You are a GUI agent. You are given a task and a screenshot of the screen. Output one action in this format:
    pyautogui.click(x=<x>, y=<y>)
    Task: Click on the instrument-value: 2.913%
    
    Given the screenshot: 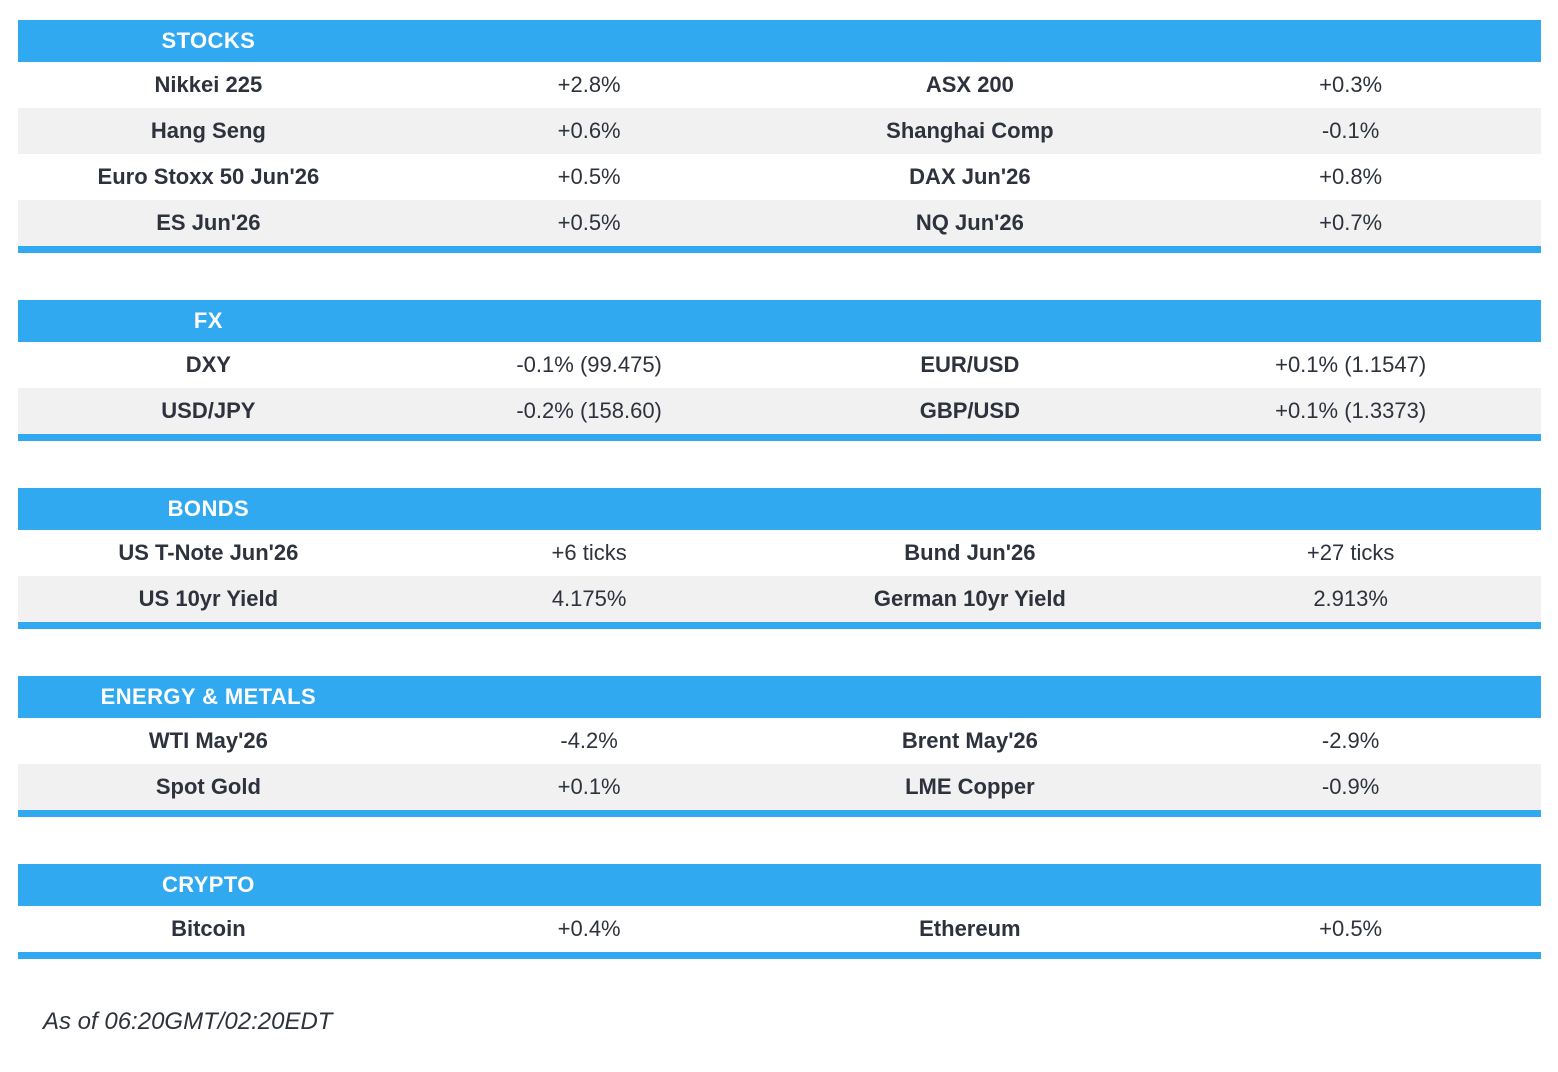 What is the action you would take?
    pyautogui.click(x=1350, y=598)
    